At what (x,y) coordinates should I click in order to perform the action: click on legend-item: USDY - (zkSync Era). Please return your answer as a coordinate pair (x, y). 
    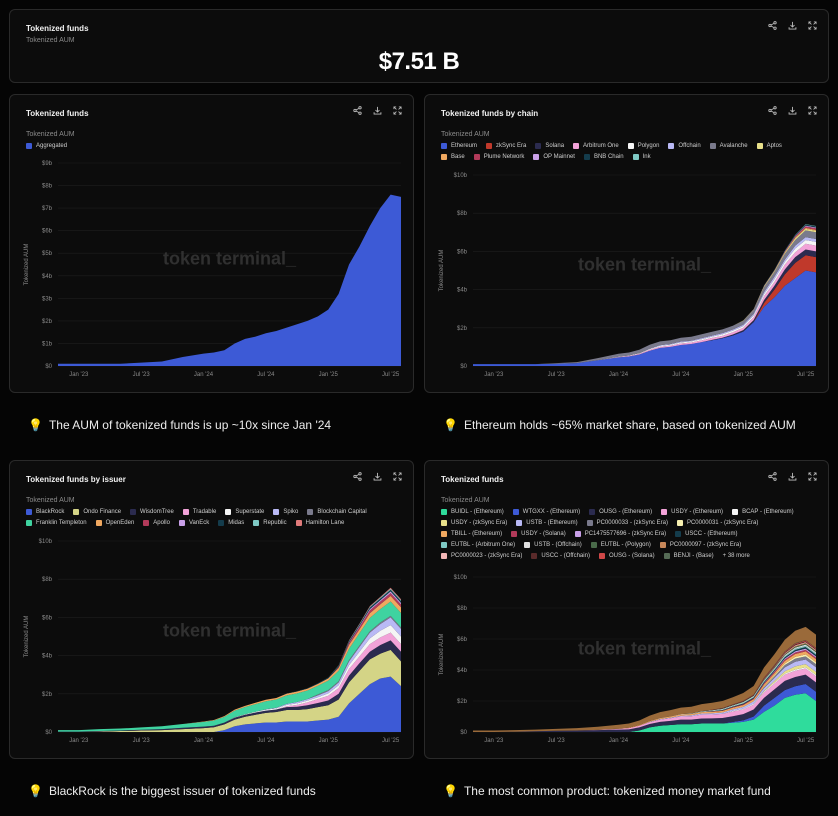
    Looking at the image, I should click on (474, 523).